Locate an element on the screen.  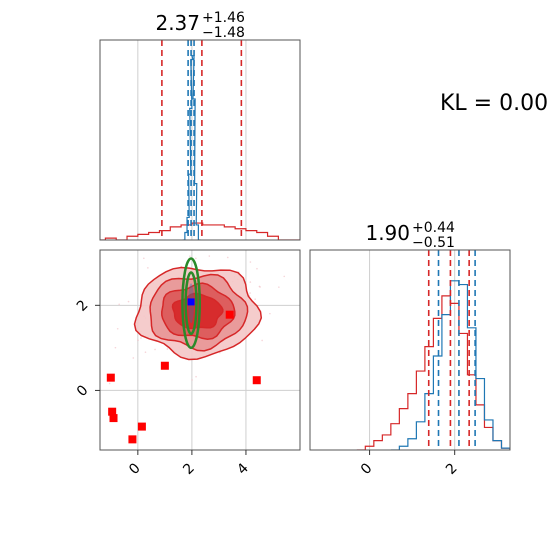
joint-frame is located at coordinates (200, 350).